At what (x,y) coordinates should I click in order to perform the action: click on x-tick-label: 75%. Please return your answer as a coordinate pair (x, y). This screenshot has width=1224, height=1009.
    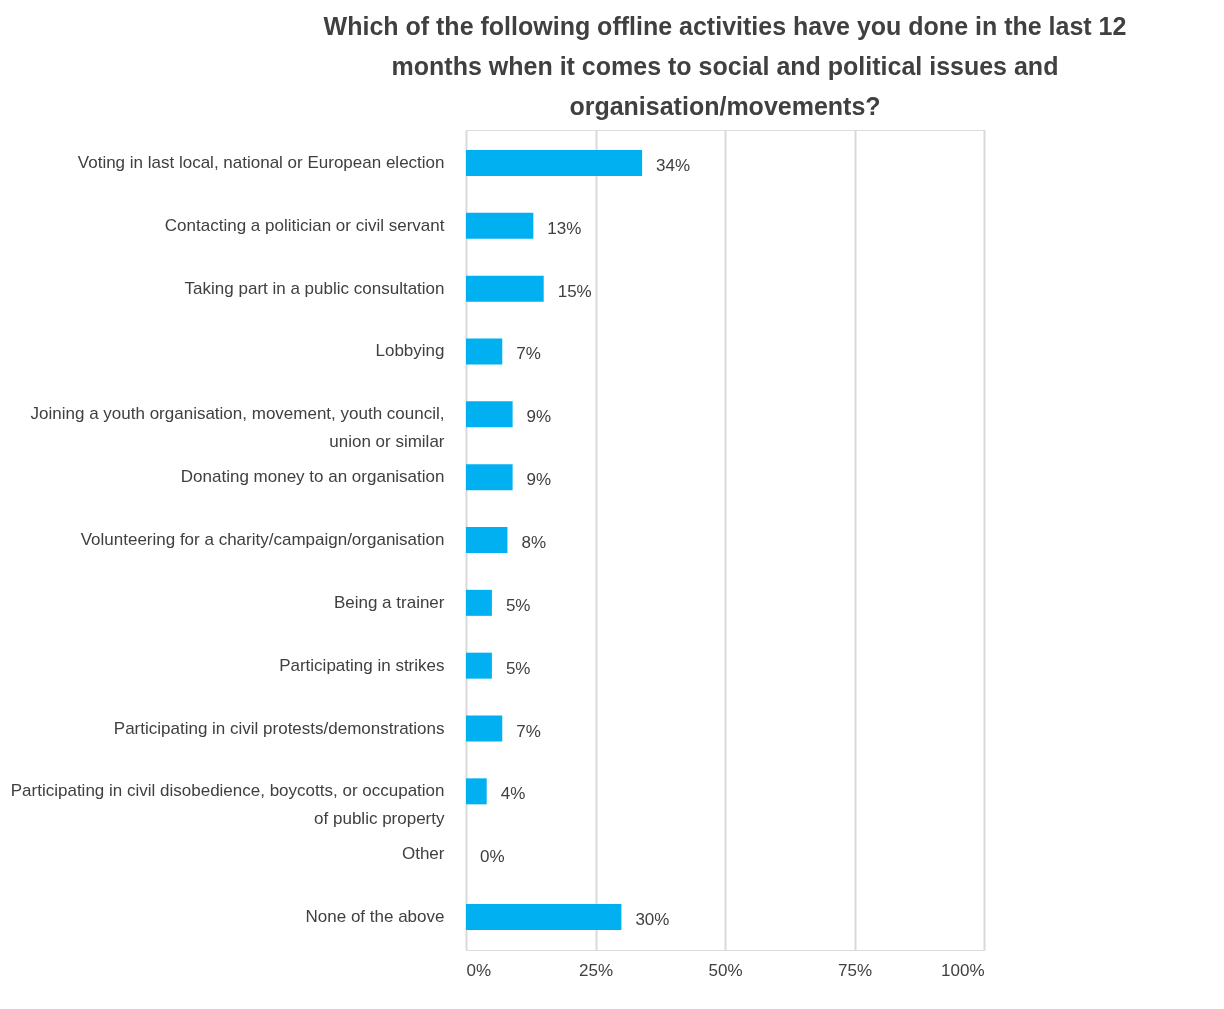
    Looking at the image, I should click on (855, 970).